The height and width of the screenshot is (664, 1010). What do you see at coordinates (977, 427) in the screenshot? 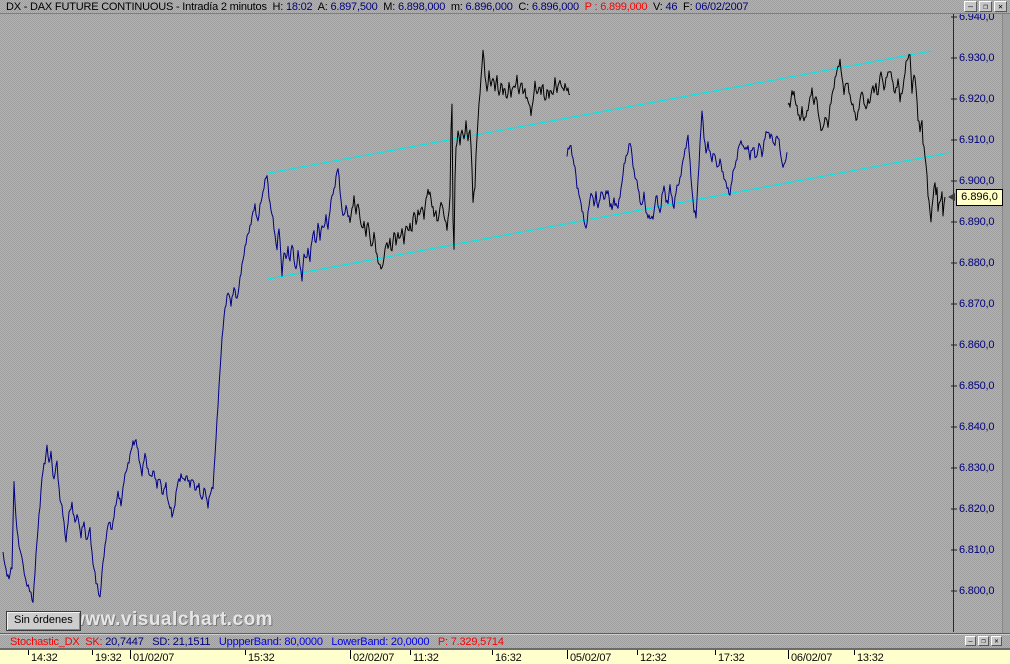
I see `y-axis-label: 6.840,0` at bounding box center [977, 427].